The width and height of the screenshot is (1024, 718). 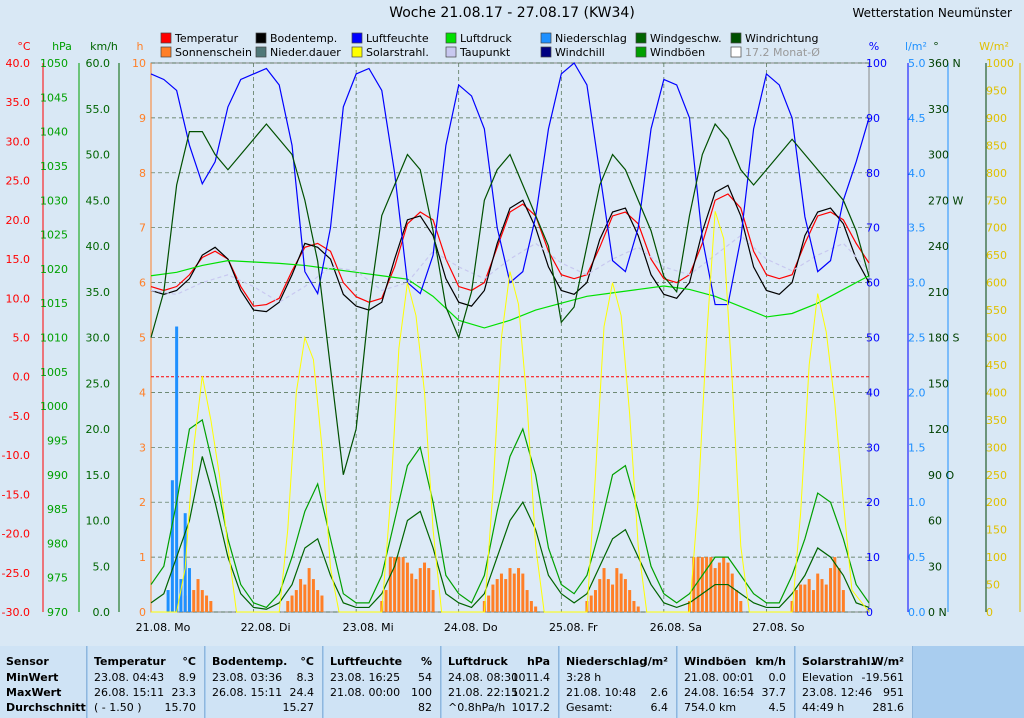 I want to click on stats-cell-time: 23.08. 03:36, so click(x=247, y=677).